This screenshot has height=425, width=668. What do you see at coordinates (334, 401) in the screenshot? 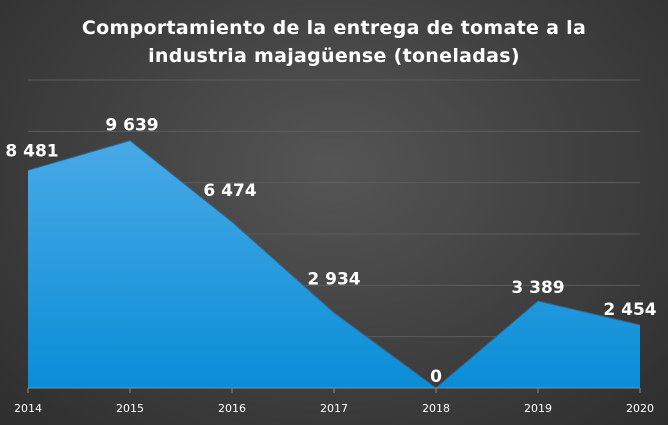
I see `x-axis: 2014 2015 2016 2017 2018 2019 2020` at bounding box center [334, 401].